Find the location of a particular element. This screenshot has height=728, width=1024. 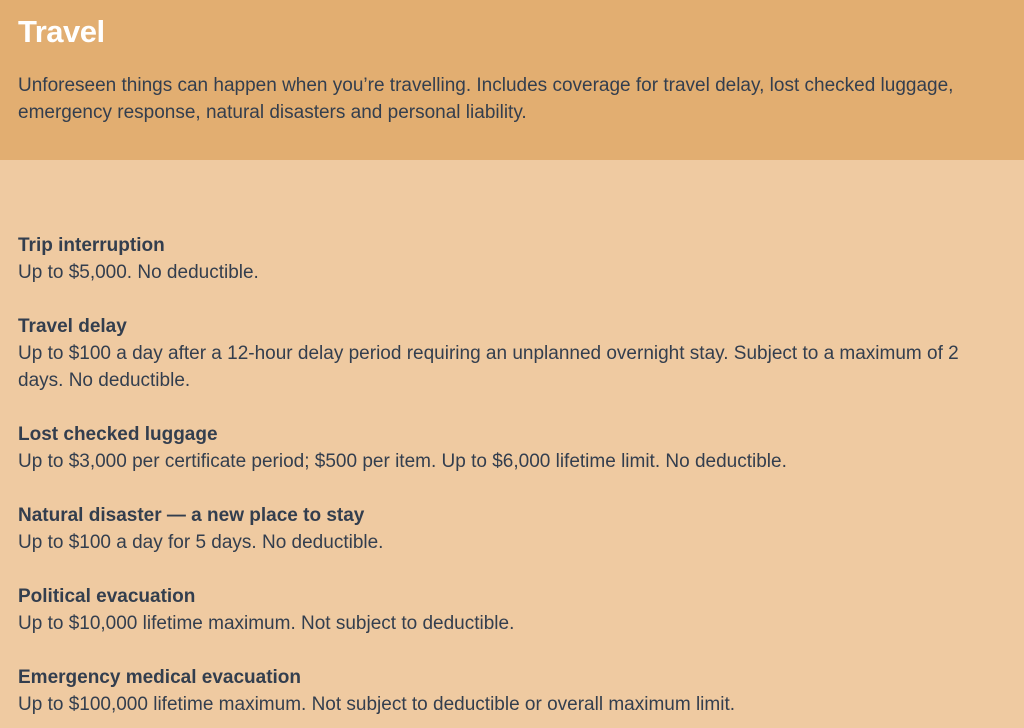

coverage-name: Trip interruption is located at coordinates (91, 245).